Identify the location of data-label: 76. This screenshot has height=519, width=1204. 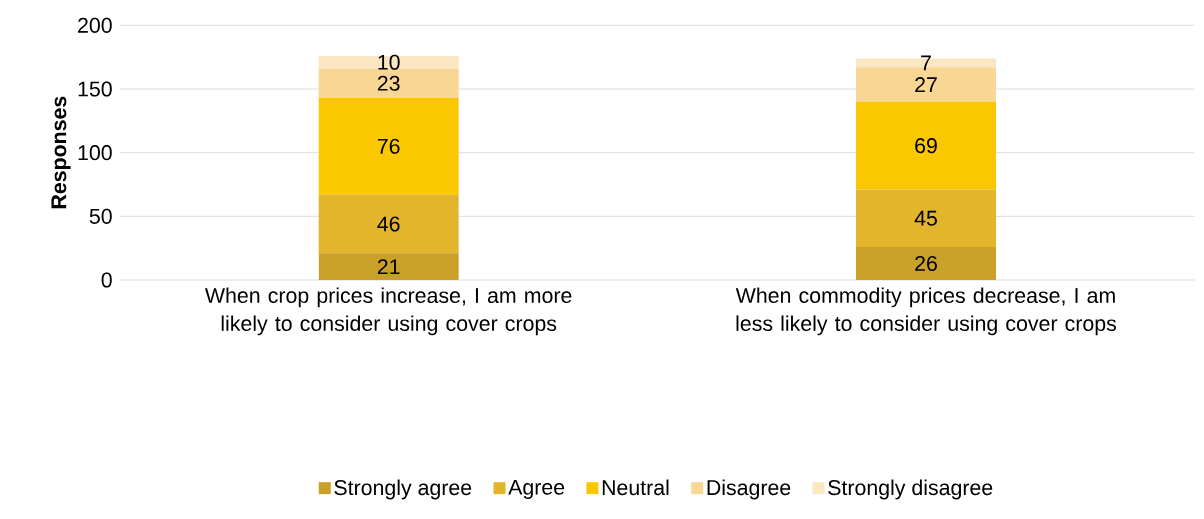
(388, 146).